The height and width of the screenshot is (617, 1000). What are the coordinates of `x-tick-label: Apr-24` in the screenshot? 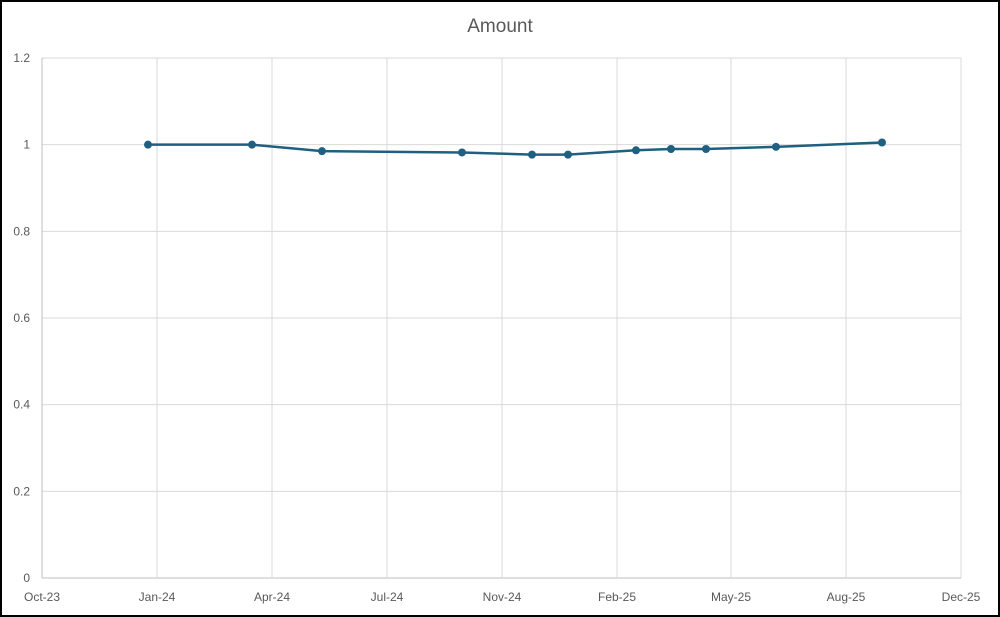 It's located at (272, 597).